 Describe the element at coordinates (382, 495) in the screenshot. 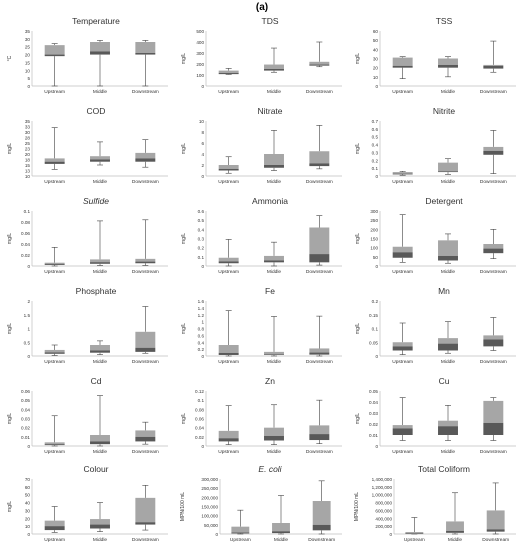

I see `y-tick-label: 1,000,000` at that location.